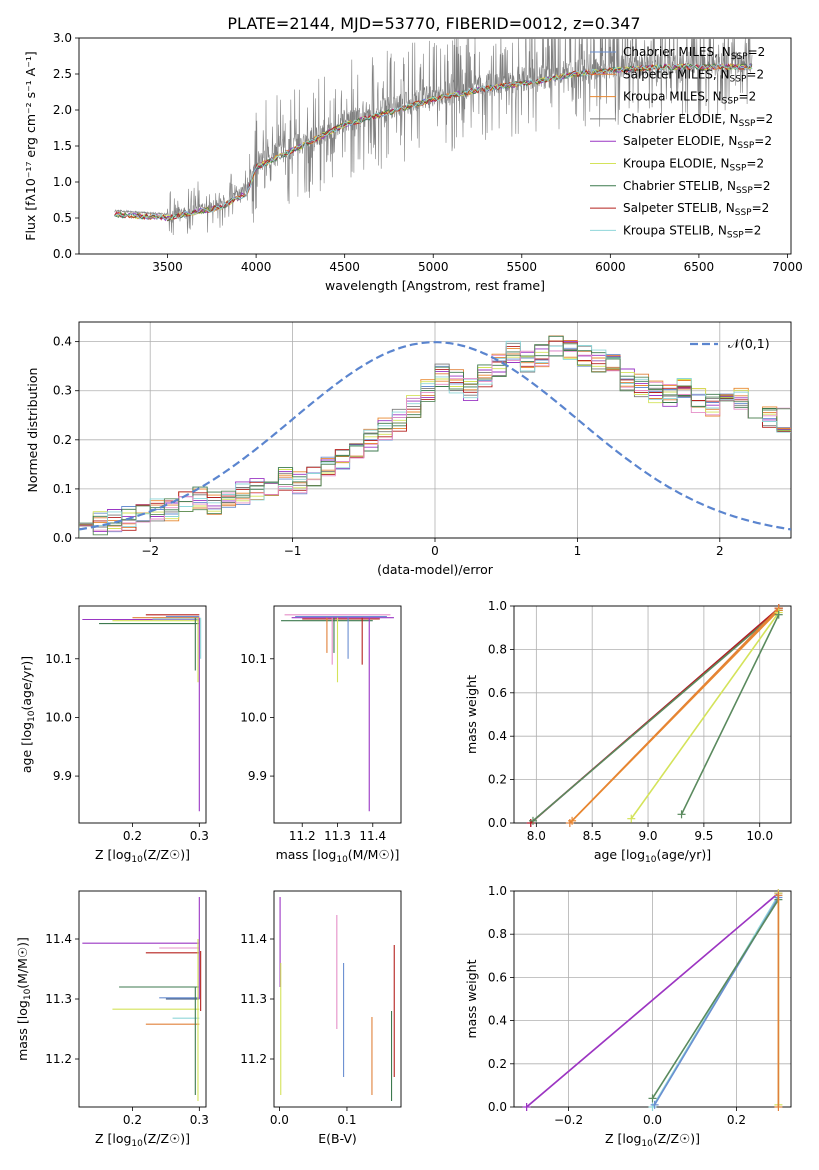  I want to click on Z-age-xtick-label: 0.3, so click(199, 836).